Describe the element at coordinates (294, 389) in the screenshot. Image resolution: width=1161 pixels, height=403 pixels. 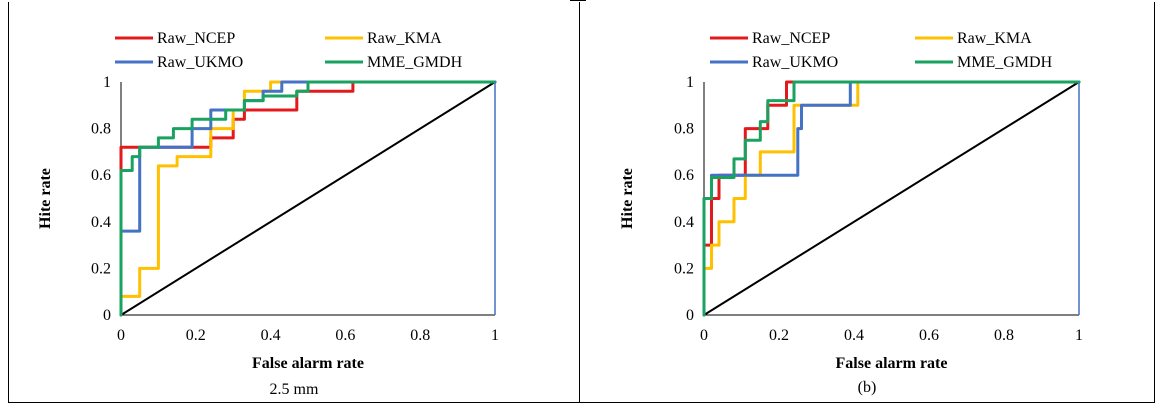
I see `caption-panel-a: 2.5 mm` at that location.